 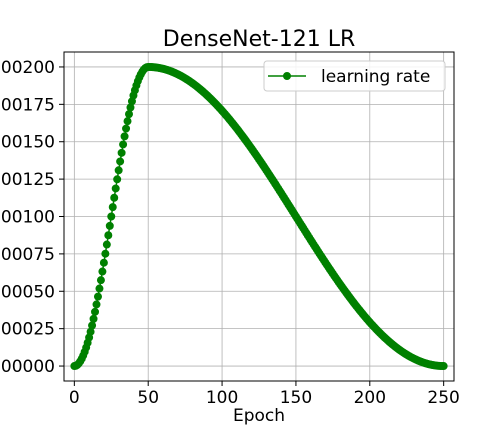 I want to click on legend-marker-sample, so click(x=287, y=76).